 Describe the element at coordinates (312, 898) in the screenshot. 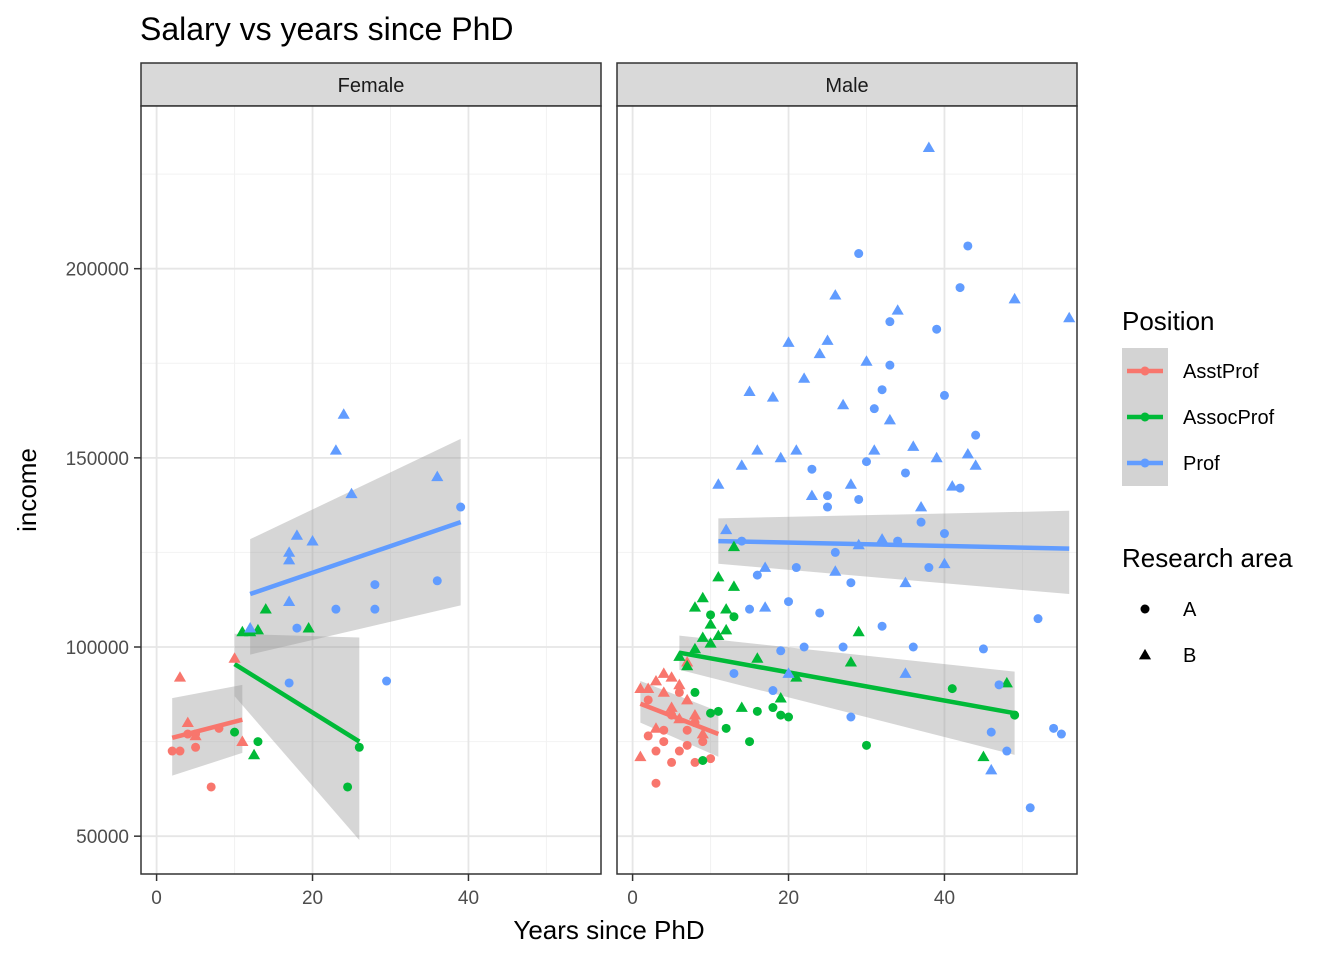

I see `x-tick-label: 20` at that location.